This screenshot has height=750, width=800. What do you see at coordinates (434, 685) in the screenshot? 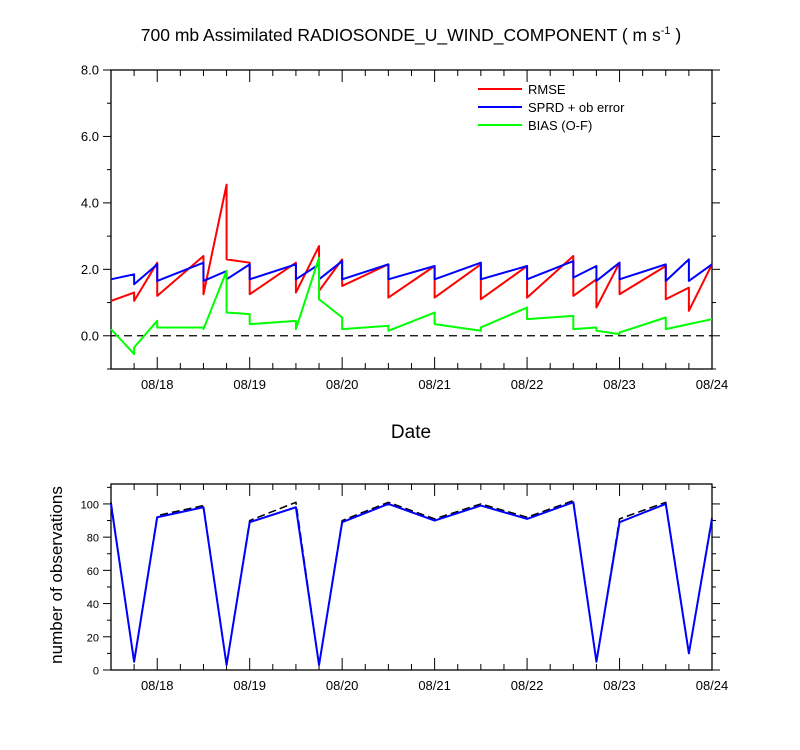
I see `bottom-x-tick-label: 08/21` at bounding box center [434, 685].